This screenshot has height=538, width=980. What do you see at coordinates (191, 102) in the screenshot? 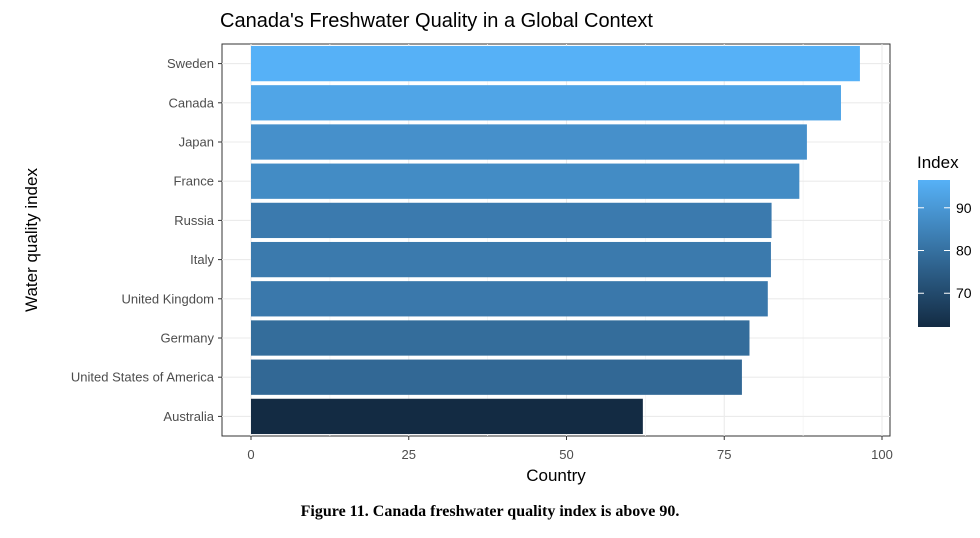
I see `y-tick-label: Canada` at bounding box center [191, 102].